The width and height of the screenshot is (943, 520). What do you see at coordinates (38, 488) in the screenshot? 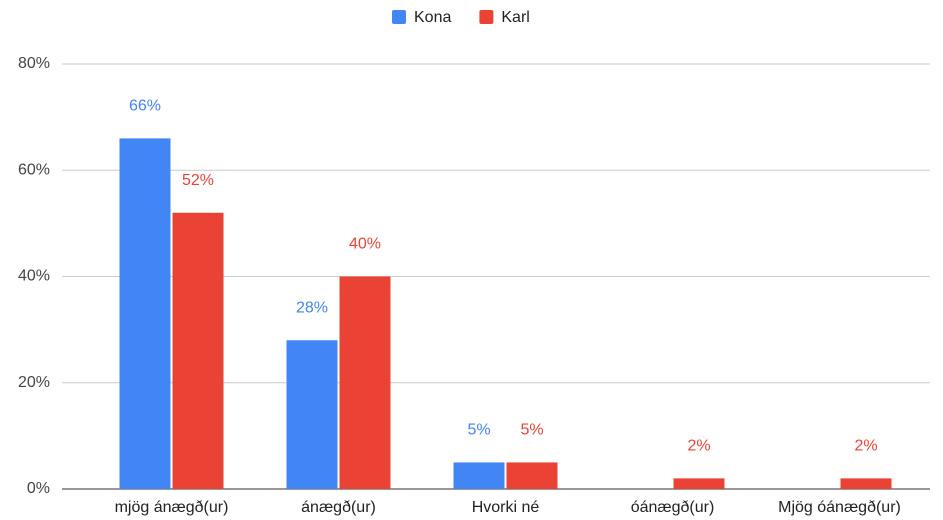
I see `y-tick-label: 0%` at bounding box center [38, 488].